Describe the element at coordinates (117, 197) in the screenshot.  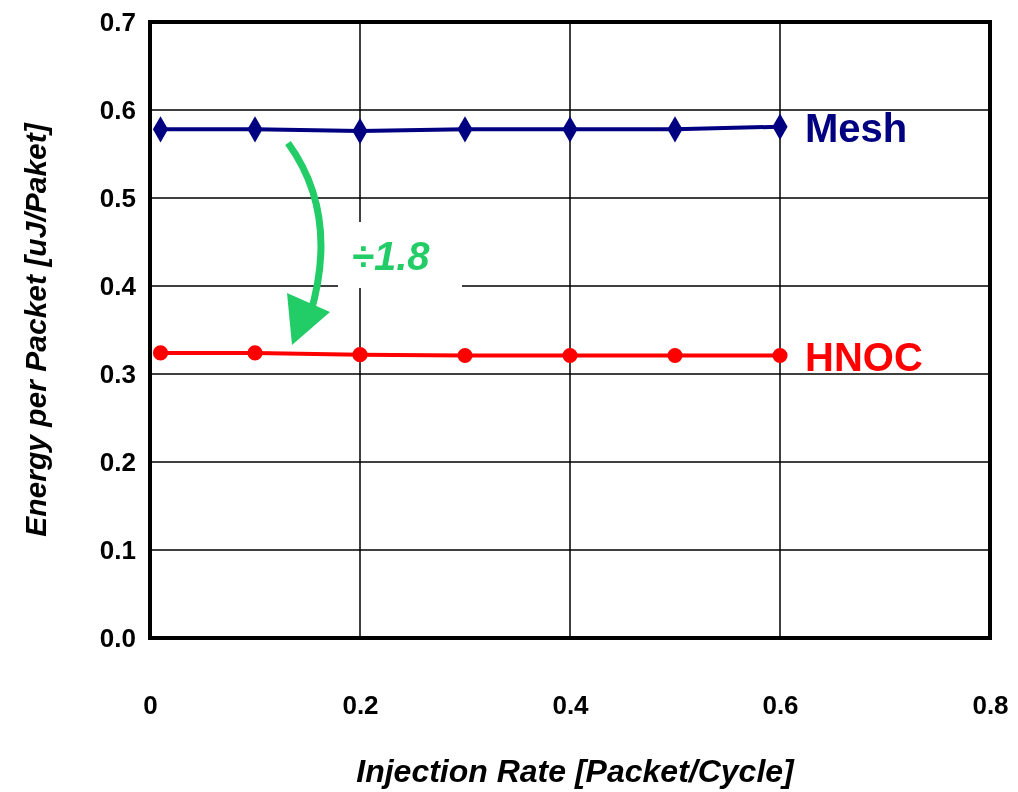
I see `y-tick-label: 0.5` at that location.